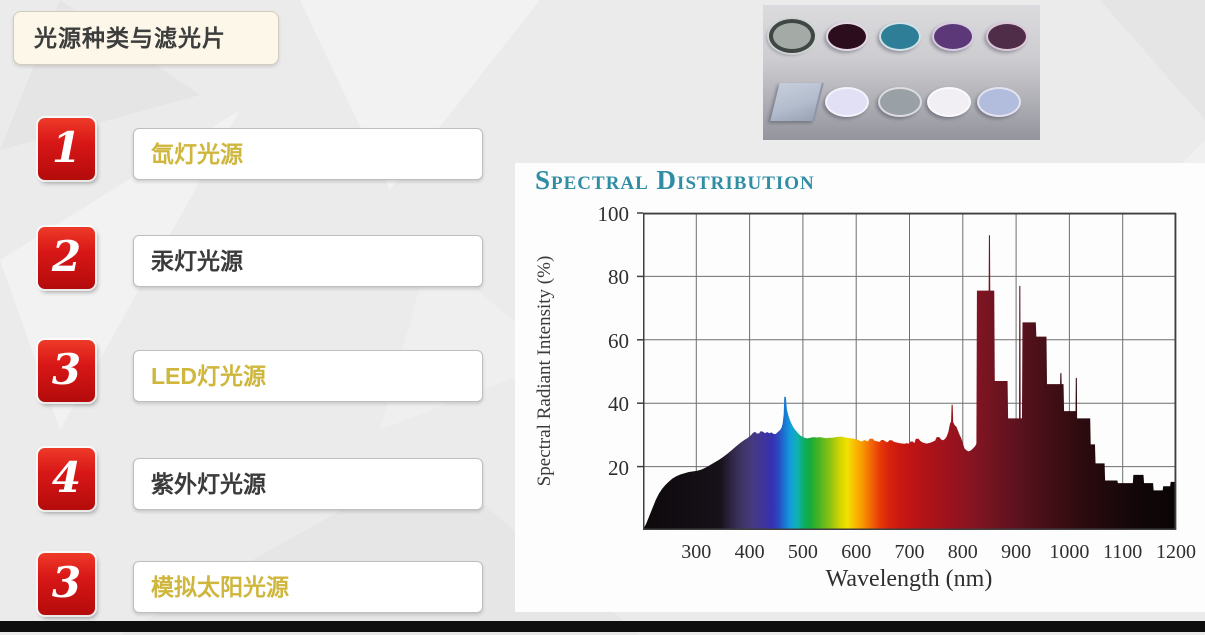 The width and height of the screenshot is (1205, 635). What do you see at coordinates (197, 261) in the screenshot?
I see `item-label: 汞灯光源` at bounding box center [197, 261].